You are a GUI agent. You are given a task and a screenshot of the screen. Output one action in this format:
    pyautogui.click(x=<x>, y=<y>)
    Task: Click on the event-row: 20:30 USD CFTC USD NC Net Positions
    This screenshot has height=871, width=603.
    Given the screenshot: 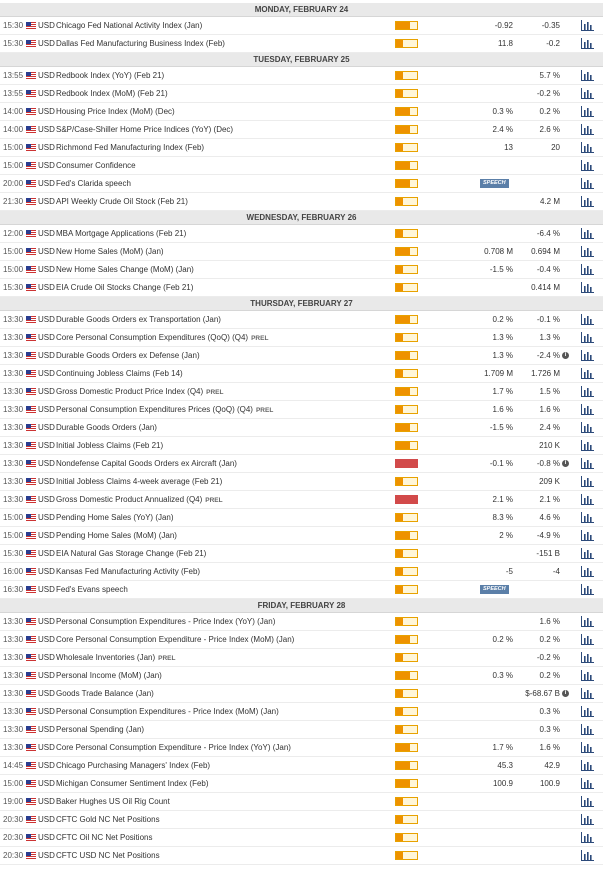 What is the action you would take?
    pyautogui.click(x=301, y=856)
    